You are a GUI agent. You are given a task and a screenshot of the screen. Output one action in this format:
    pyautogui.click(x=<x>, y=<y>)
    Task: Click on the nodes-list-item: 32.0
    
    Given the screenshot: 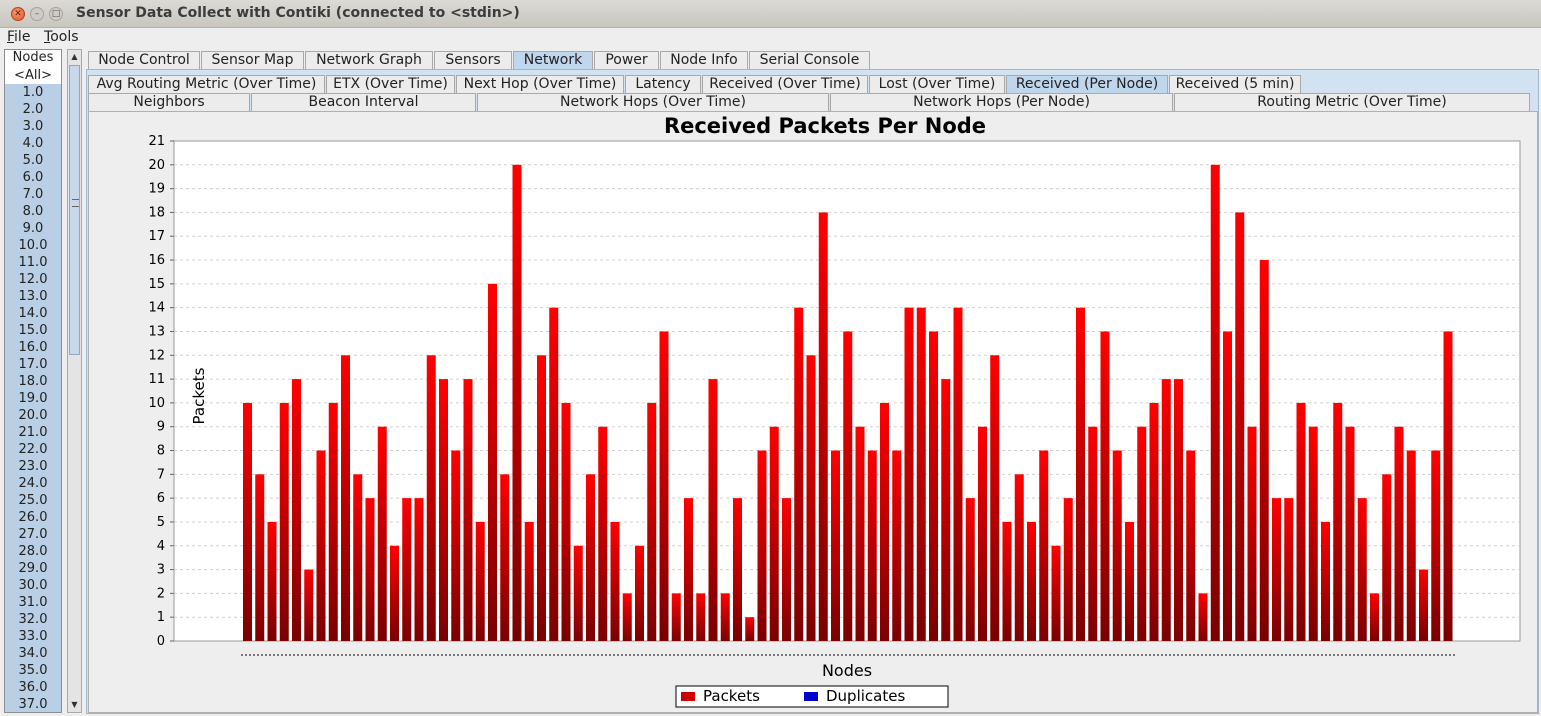 What is the action you would take?
    pyautogui.click(x=33, y=619)
    